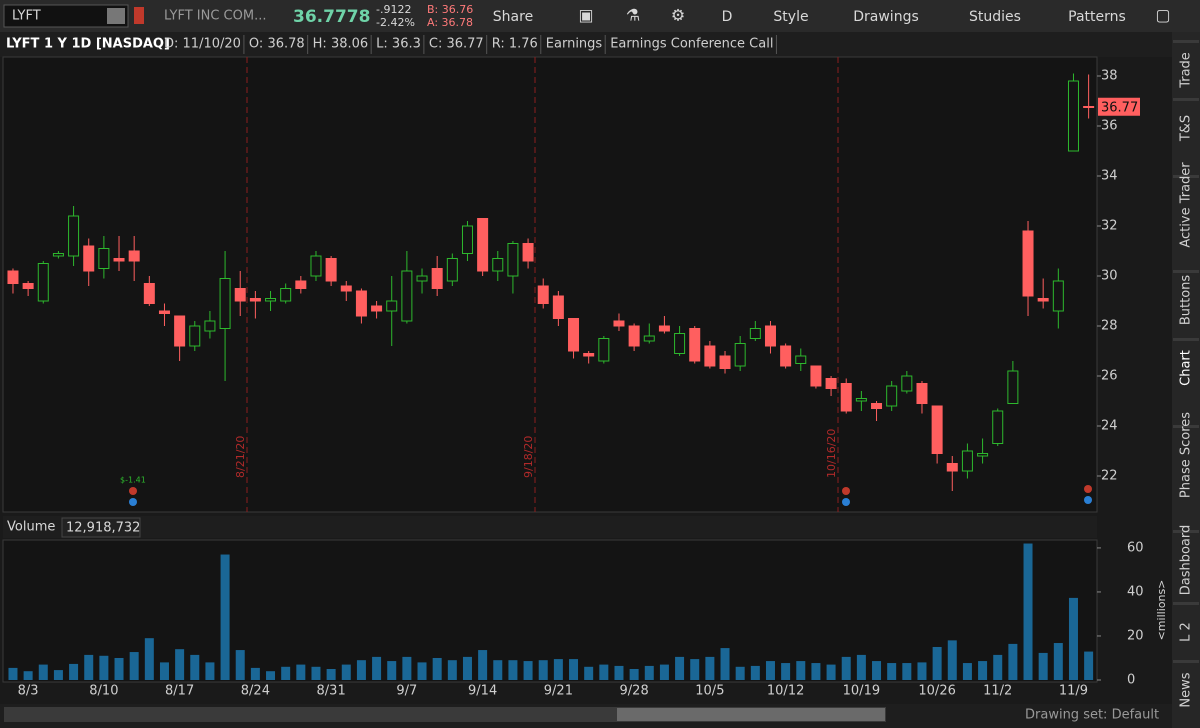  What do you see at coordinates (1161, 610) in the screenshot?
I see `axis-unit: <millions>` at bounding box center [1161, 610].